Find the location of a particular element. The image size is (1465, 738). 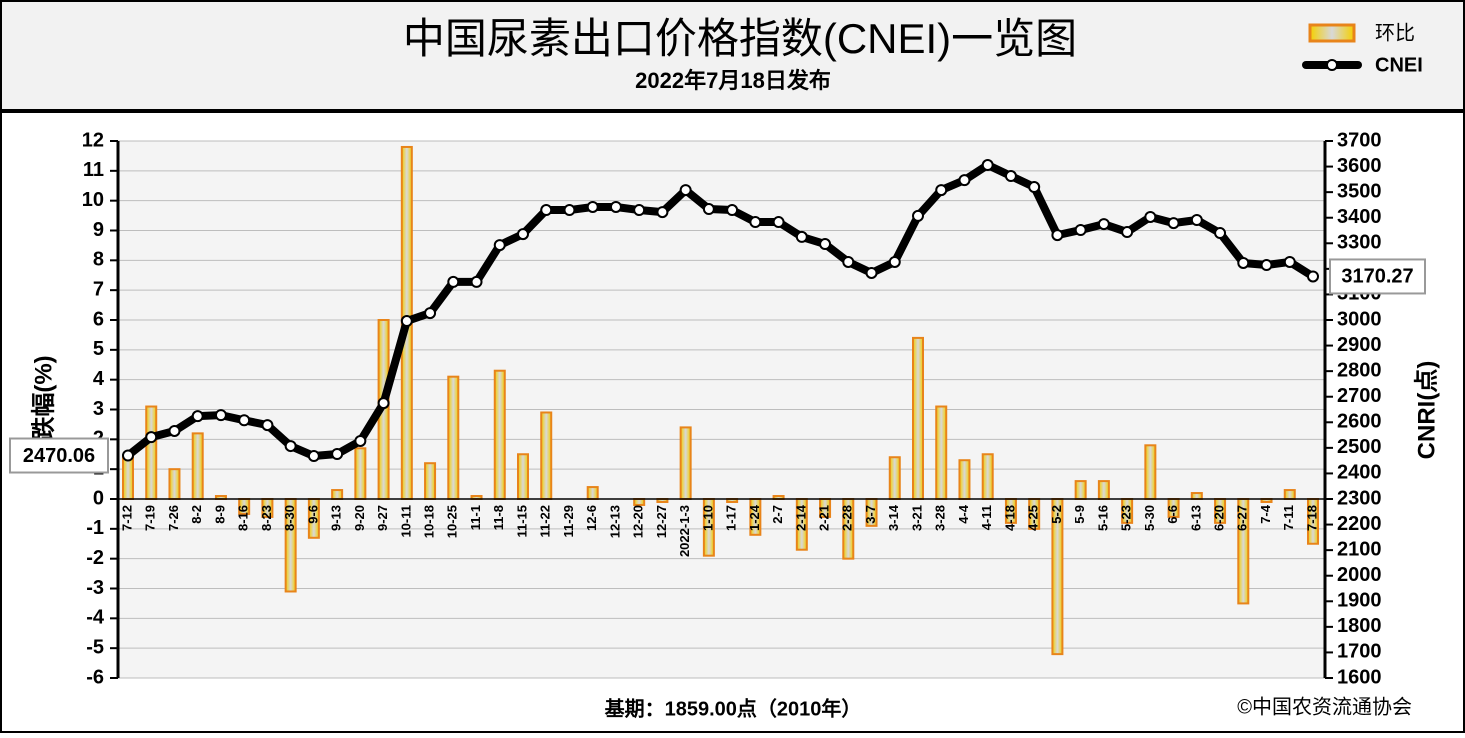

y2-tick-label: 2000 is located at coordinates (1359, 575).